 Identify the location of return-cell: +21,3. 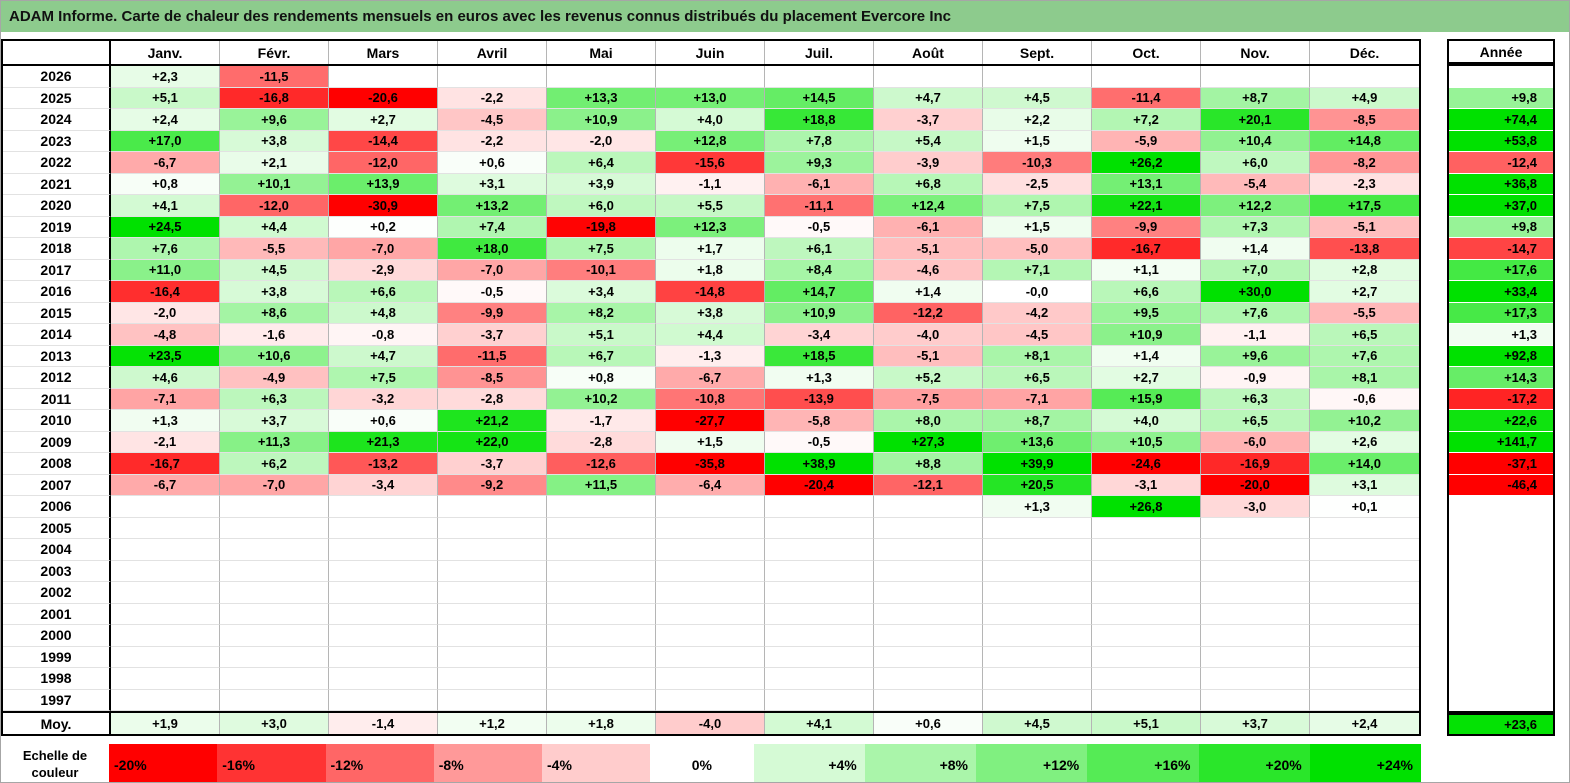
(383, 442).